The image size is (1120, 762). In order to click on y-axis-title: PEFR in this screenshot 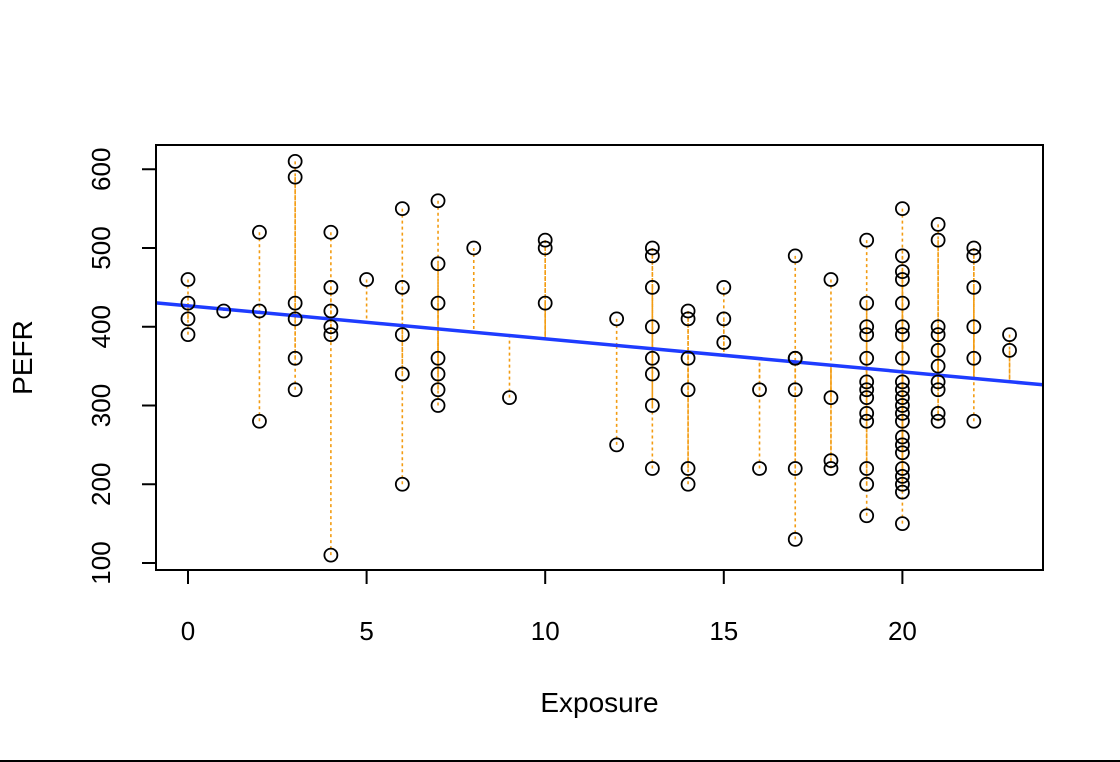, I will do `click(22, 357)`.